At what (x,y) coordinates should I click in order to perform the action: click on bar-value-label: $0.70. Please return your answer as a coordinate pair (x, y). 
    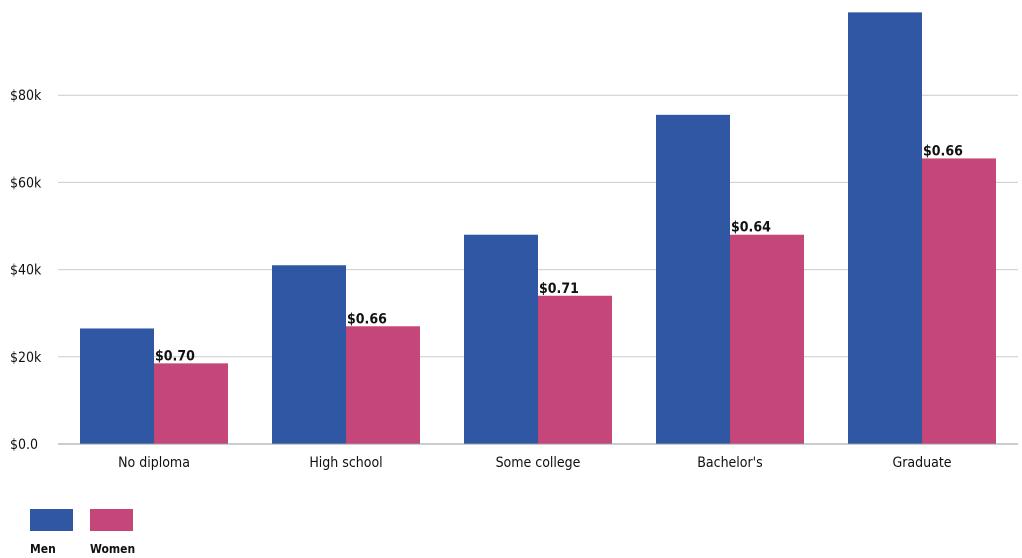
    Looking at the image, I should click on (175, 356).